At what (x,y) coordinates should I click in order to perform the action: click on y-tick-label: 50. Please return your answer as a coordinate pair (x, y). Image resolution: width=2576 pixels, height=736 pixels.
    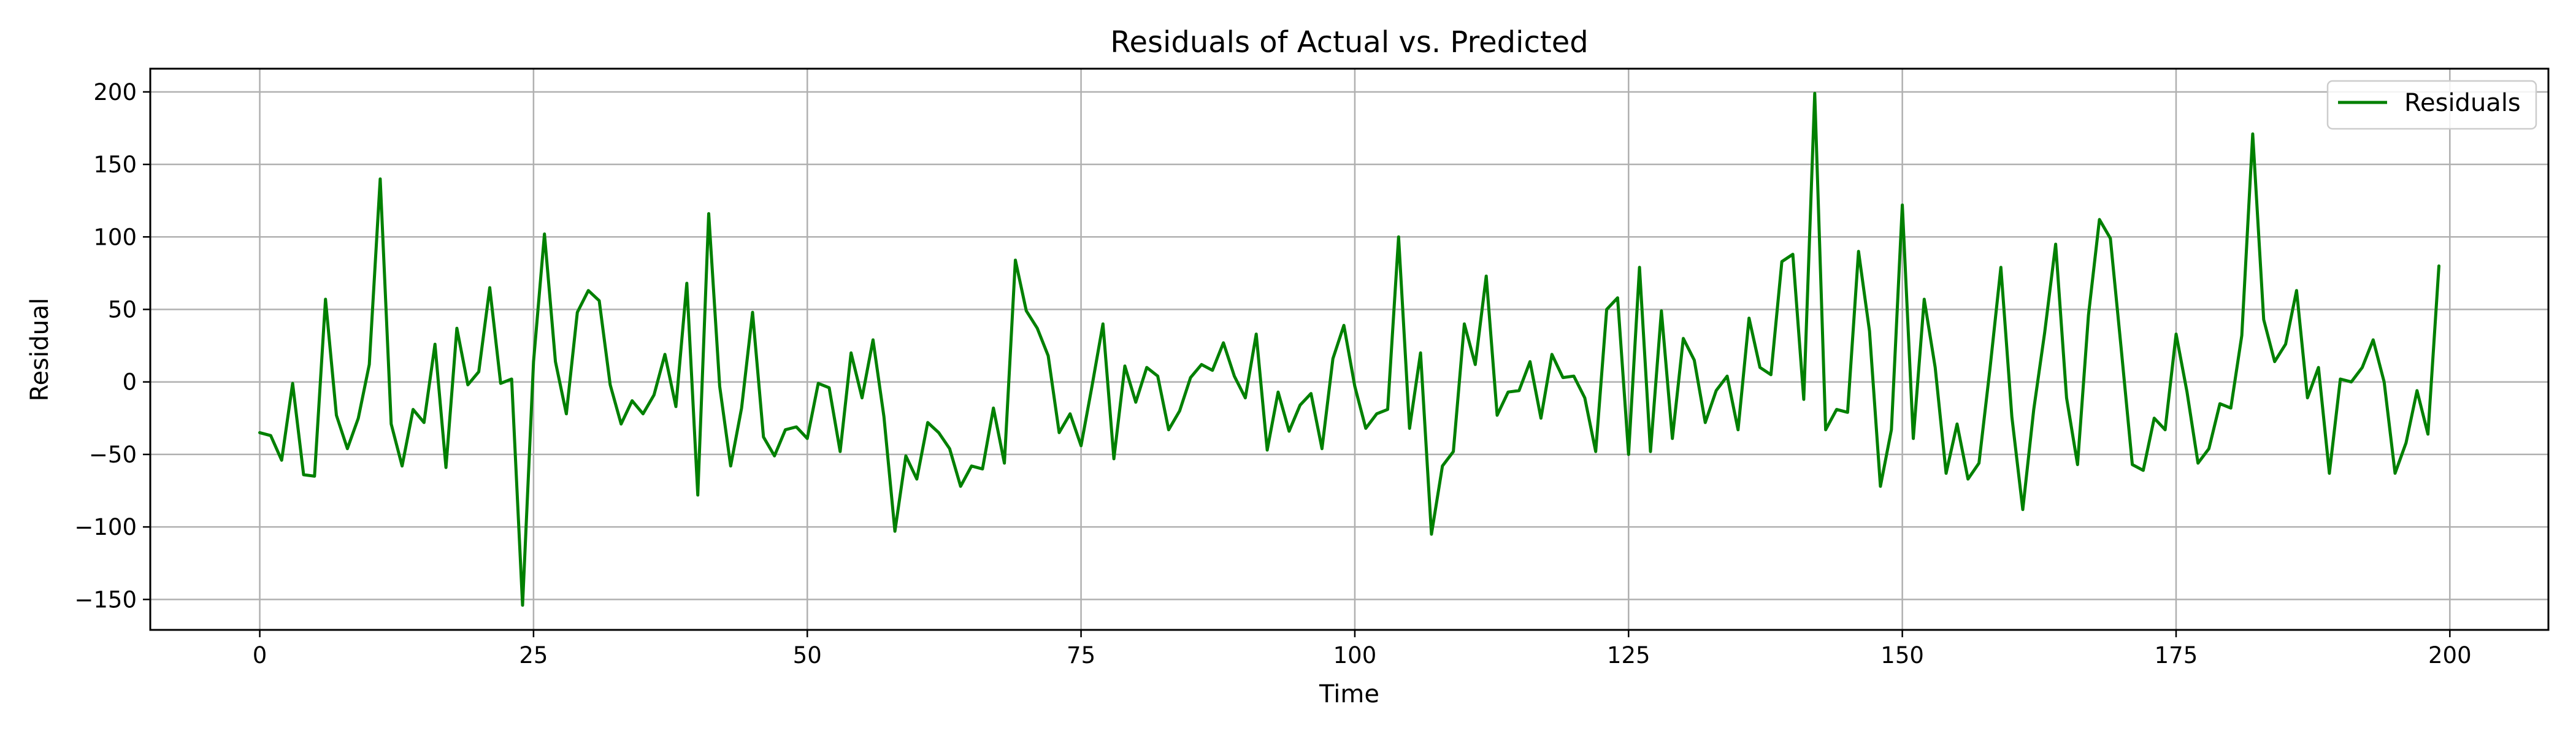
    Looking at the image, I should click on (122, 309).